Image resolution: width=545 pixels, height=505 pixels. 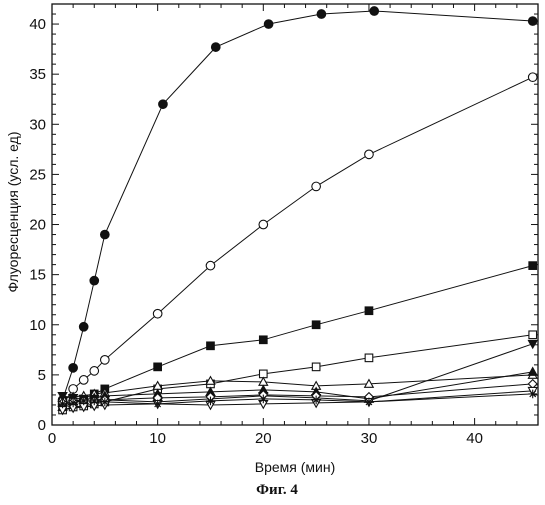 What do you see at coordinates (42, 425) in the screenshot?
I see `y-tick-label: 0` at bounding box center [42, 425].